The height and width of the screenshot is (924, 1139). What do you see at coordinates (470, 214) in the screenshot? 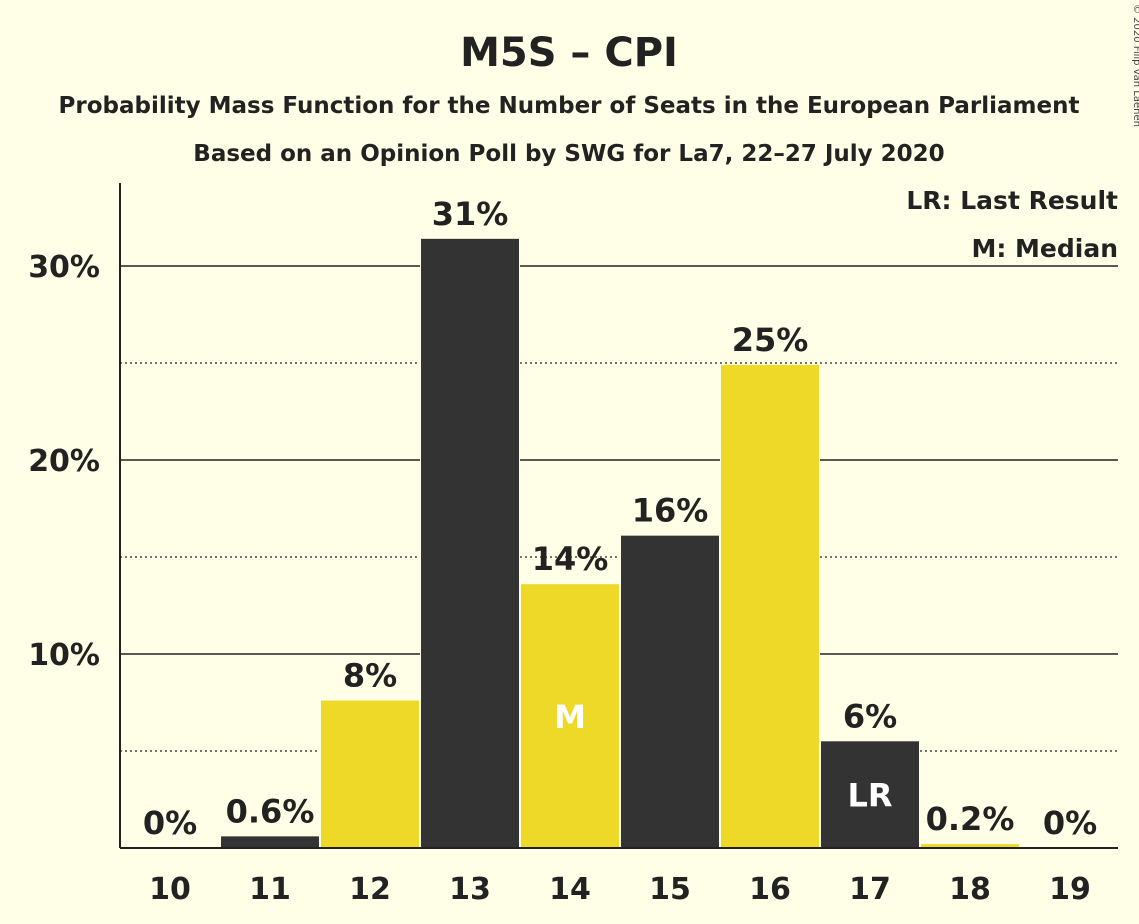
I see `data-label: 31%` at bounding box center [470, 214].